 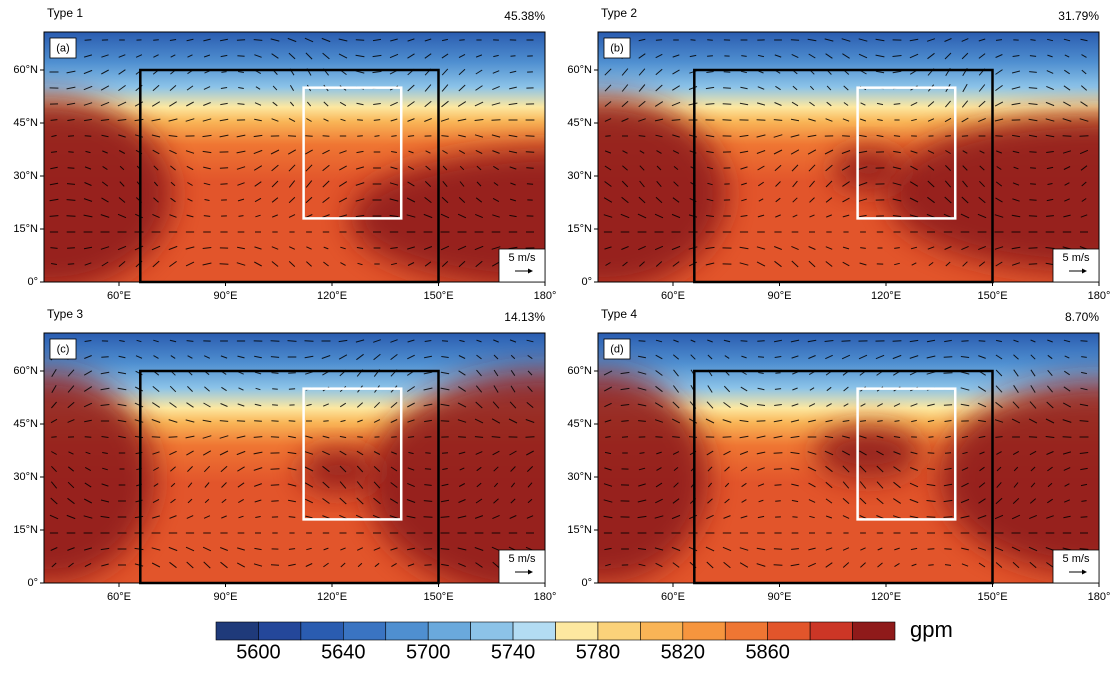 I want to click on panel-label: (a), so click(x=62, y=48).